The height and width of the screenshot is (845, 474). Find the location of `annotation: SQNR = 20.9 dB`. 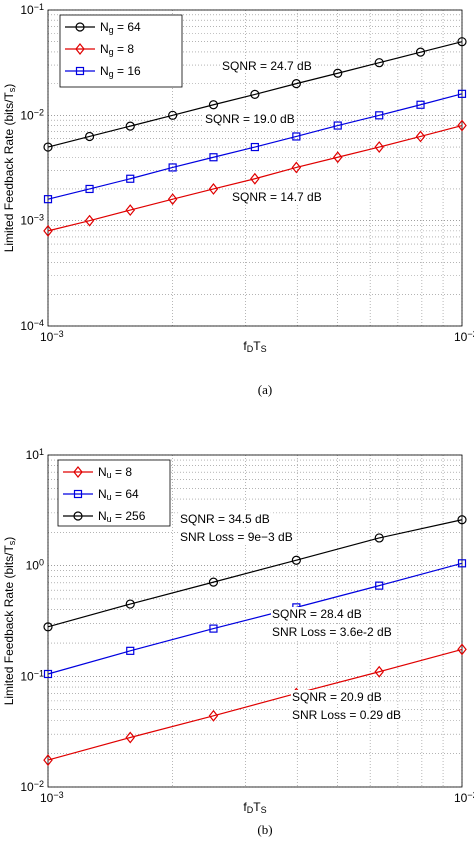

annotation: SQNR = 20.9 dB is located at coordinates (337, 697).